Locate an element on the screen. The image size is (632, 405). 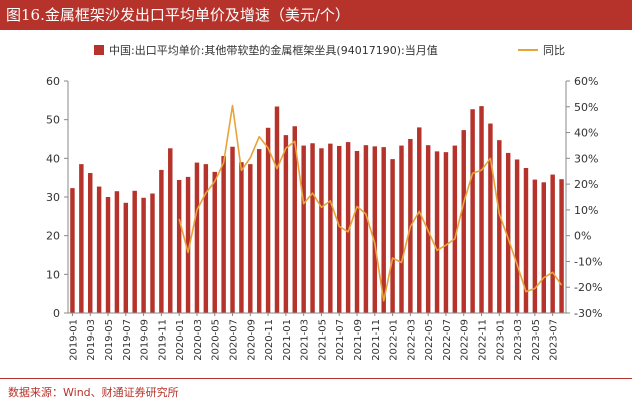
x-tick-label: 2019-05 is located at coordinates (109, 340).